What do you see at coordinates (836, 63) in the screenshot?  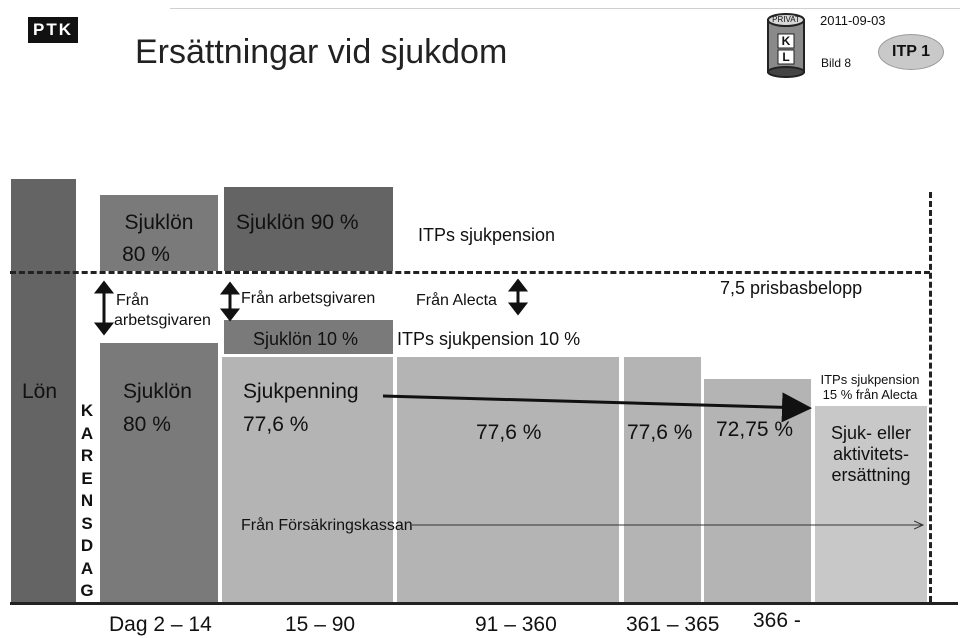 I see `slide-number: Bild 8` at bounding box center [836, 63].